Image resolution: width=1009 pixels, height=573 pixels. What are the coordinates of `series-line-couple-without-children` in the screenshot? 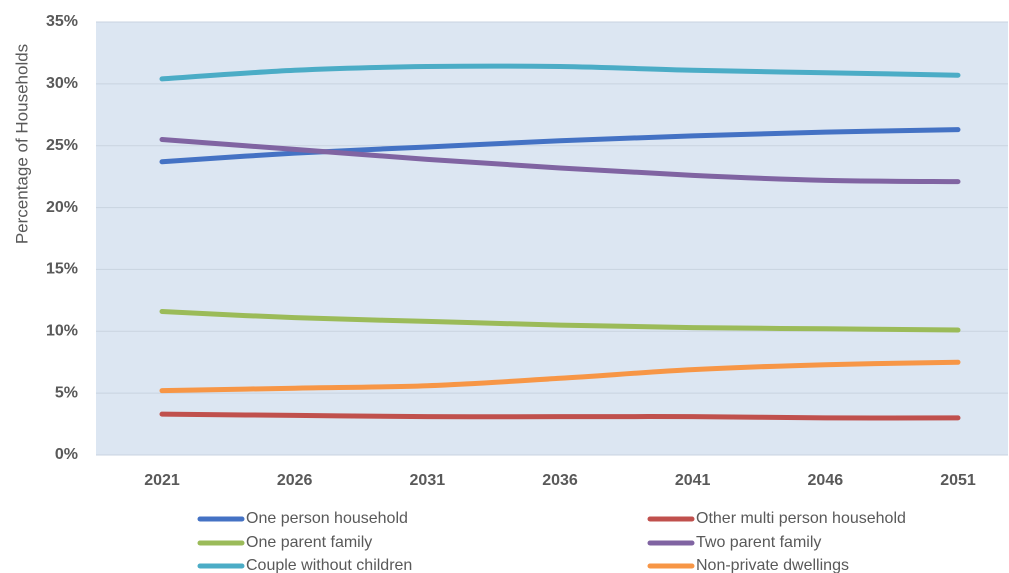 It's located at (560, 72).